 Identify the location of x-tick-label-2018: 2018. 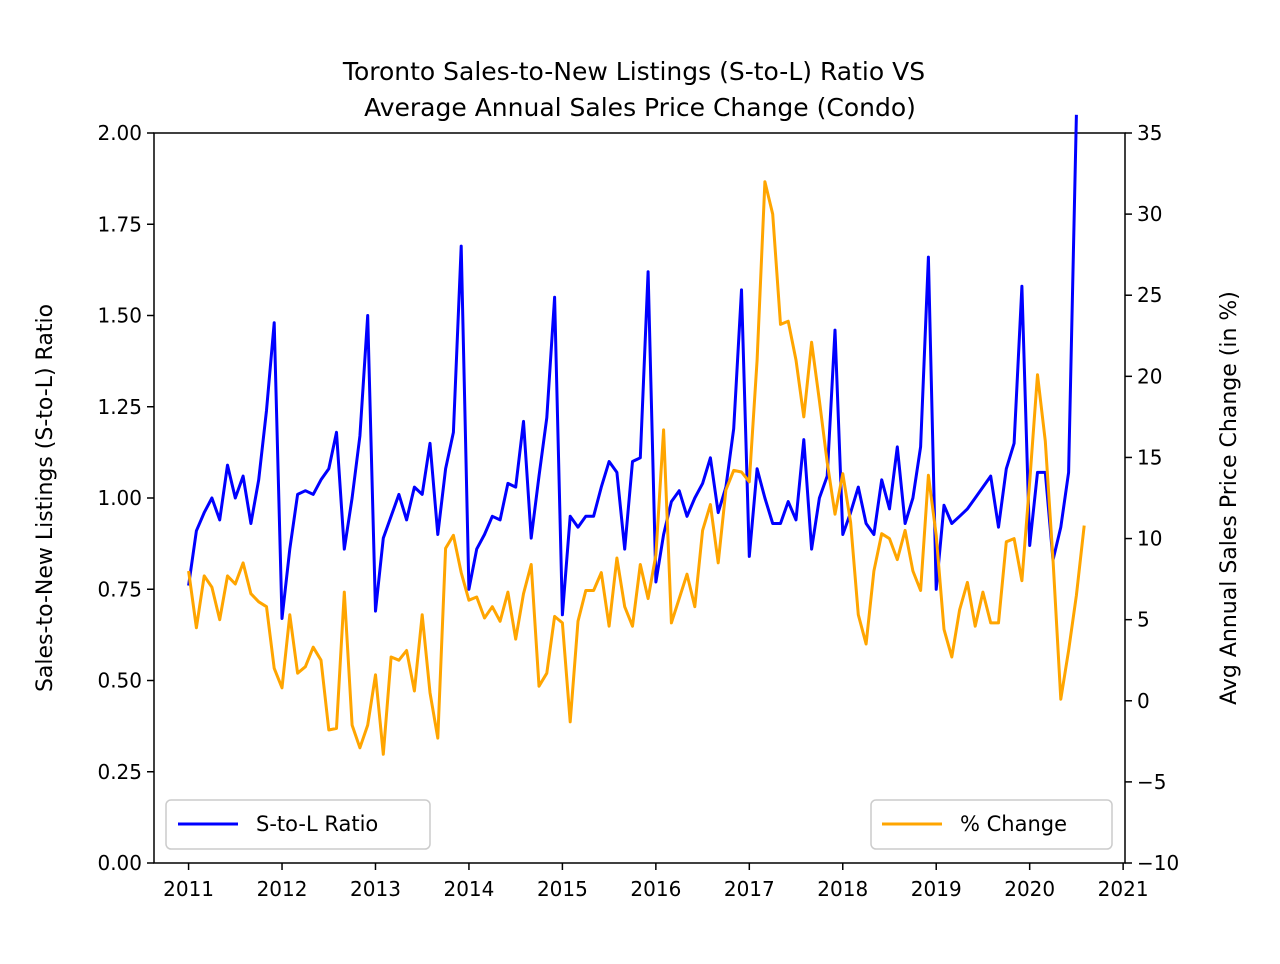
(842, 889).